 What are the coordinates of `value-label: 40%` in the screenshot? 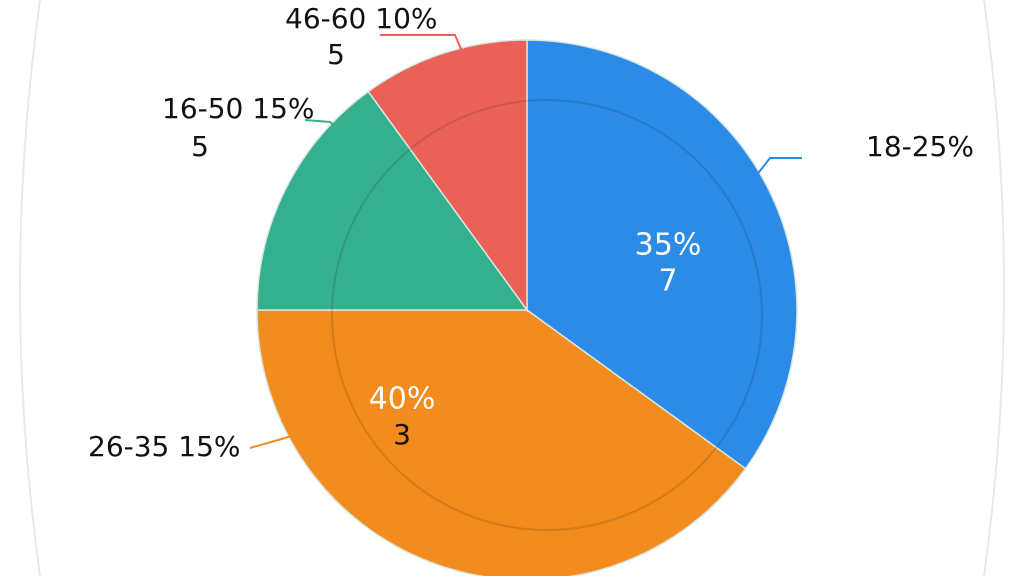 It's located at (402, 399).